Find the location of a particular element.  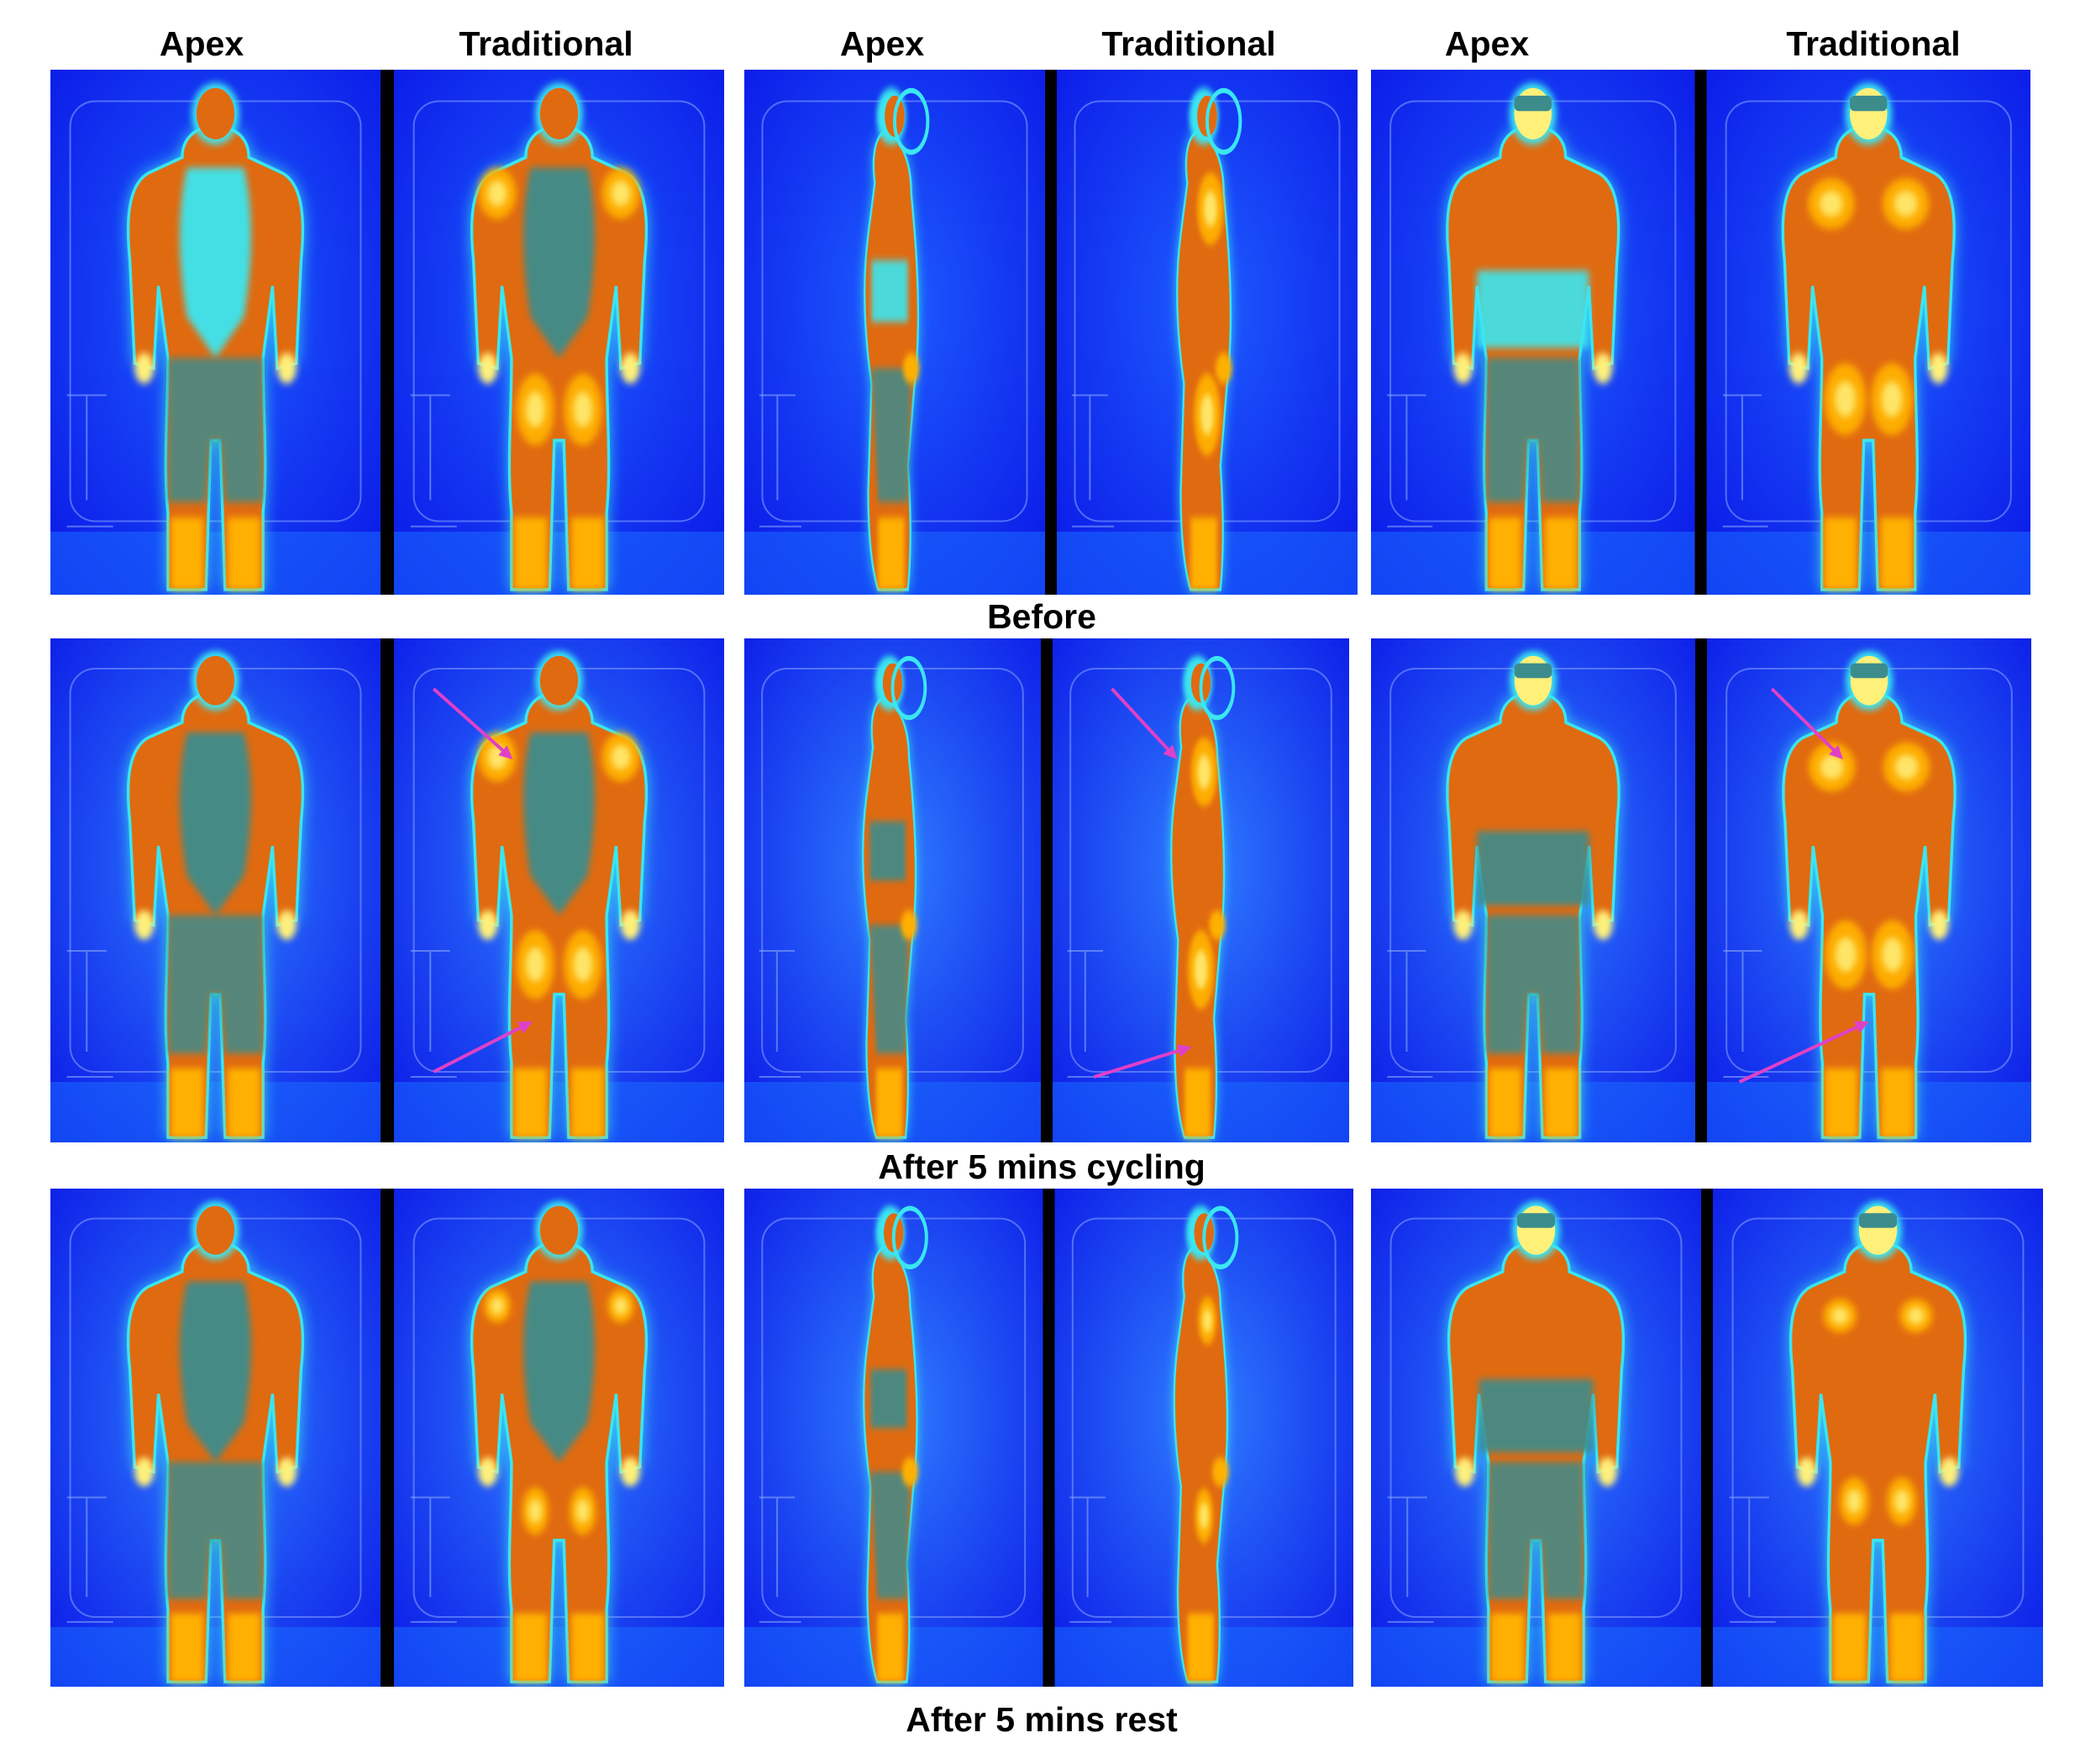

row-label-before: Before is located at coordinates (1041, 616).